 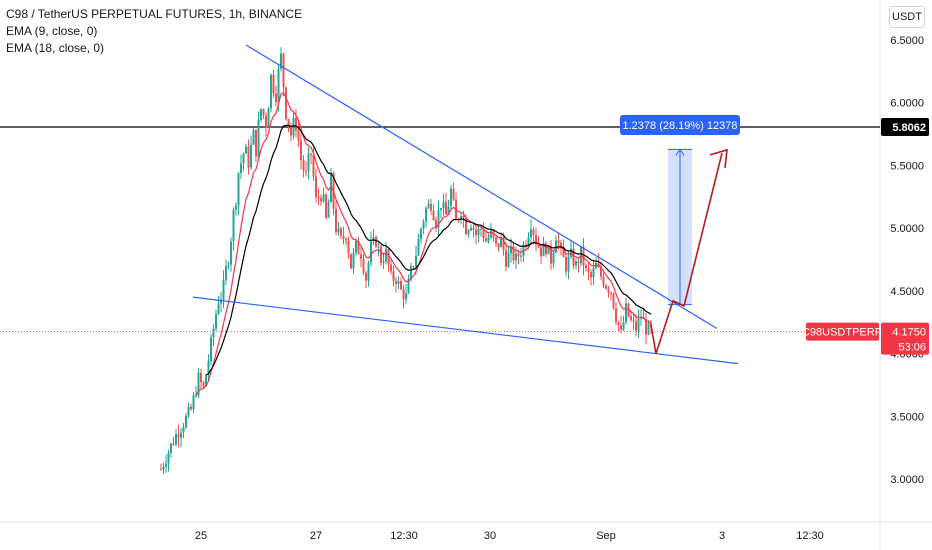 What do you see at coordinates (201, 536) in the screenshot?
I see `time-tick-label: 25` at bounding box center [201, 536].